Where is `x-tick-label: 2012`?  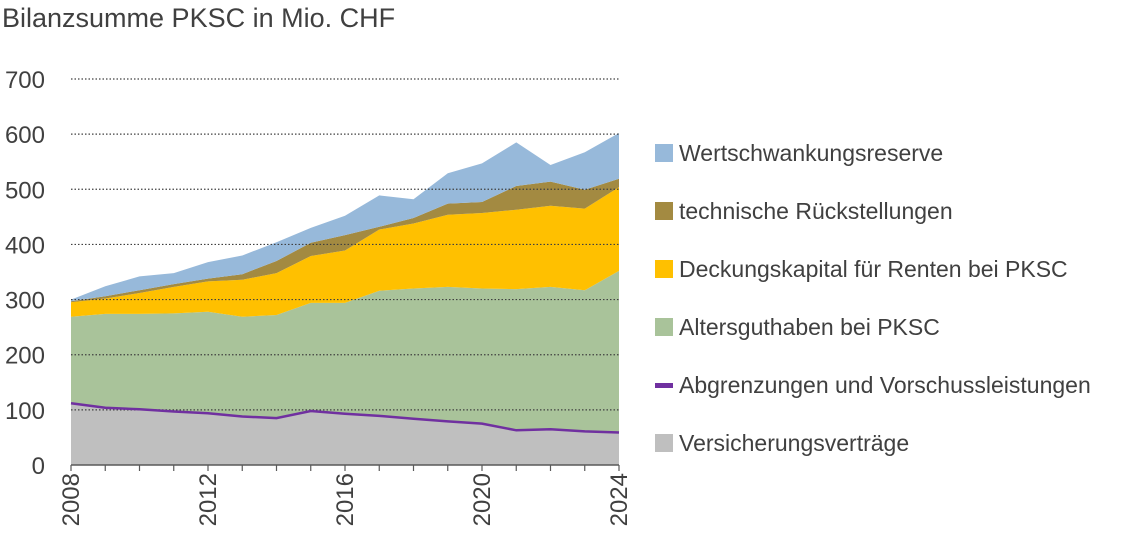 x-tick-label: 2012 is located at coordinates (208, 499).